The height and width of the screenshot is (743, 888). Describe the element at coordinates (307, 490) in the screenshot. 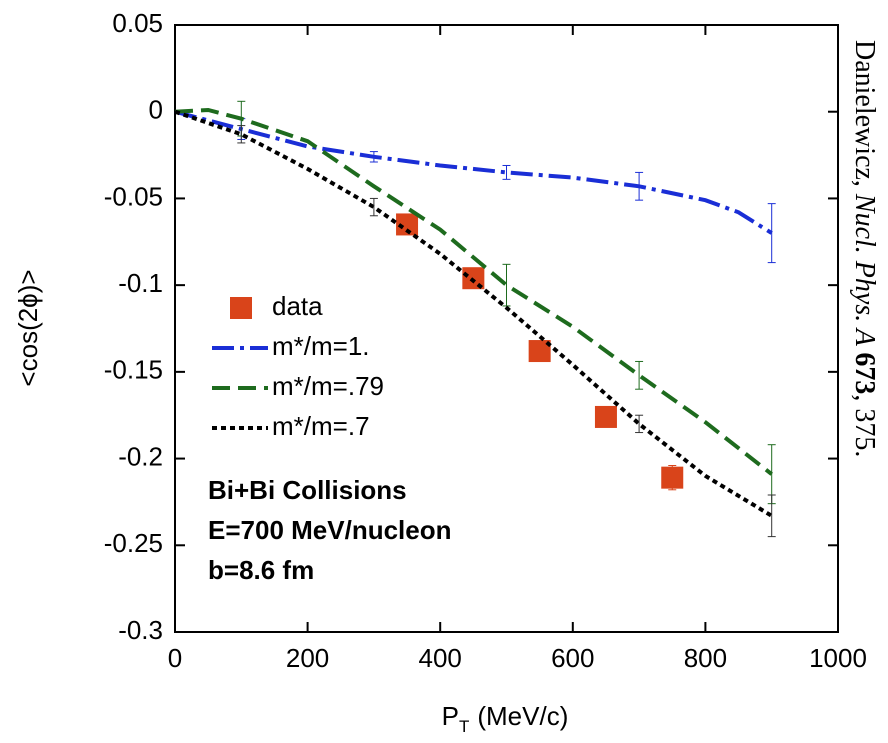

I see `annotation: Bi+Bi Collisions` at that location.